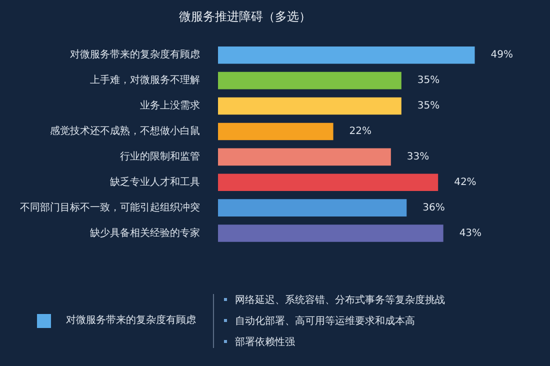 The width and height of the screenshot is (550, 366). I want to click on text: 网络延迟、系统容错、分布式事务等复杂度挑战, so click(340, 300).